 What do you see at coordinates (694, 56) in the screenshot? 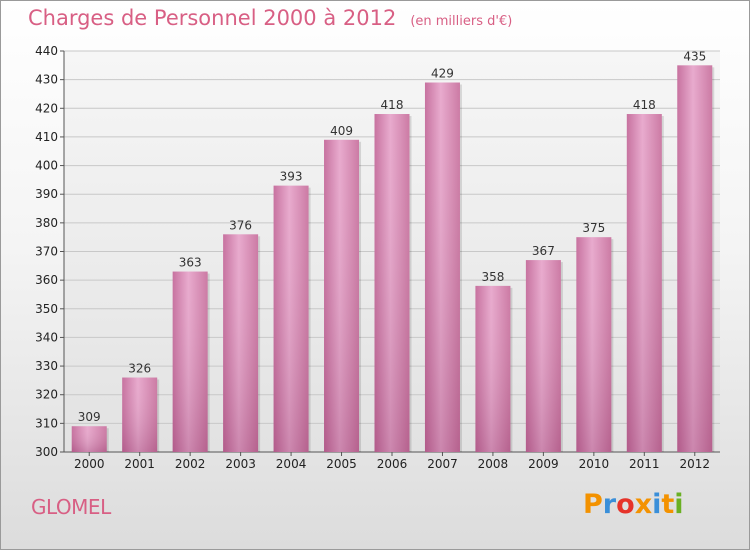
I see `value-label: 435` at bounding box center [694, 56].